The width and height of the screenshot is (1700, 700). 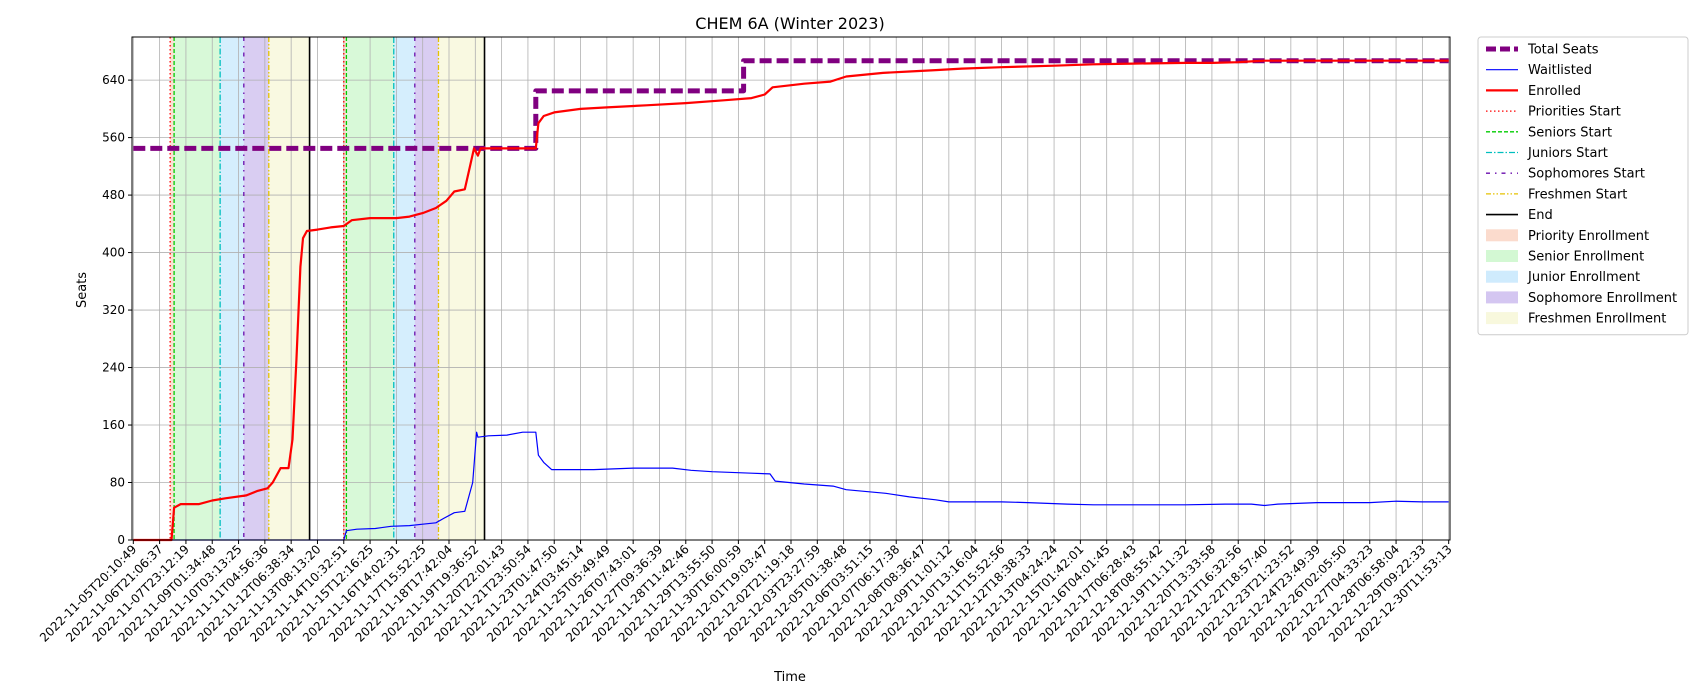 What do you see at coordinates (1567, 153) in the screenshot?
I see `legend-label: Juniors Start` at bounding box center [1567, 153].